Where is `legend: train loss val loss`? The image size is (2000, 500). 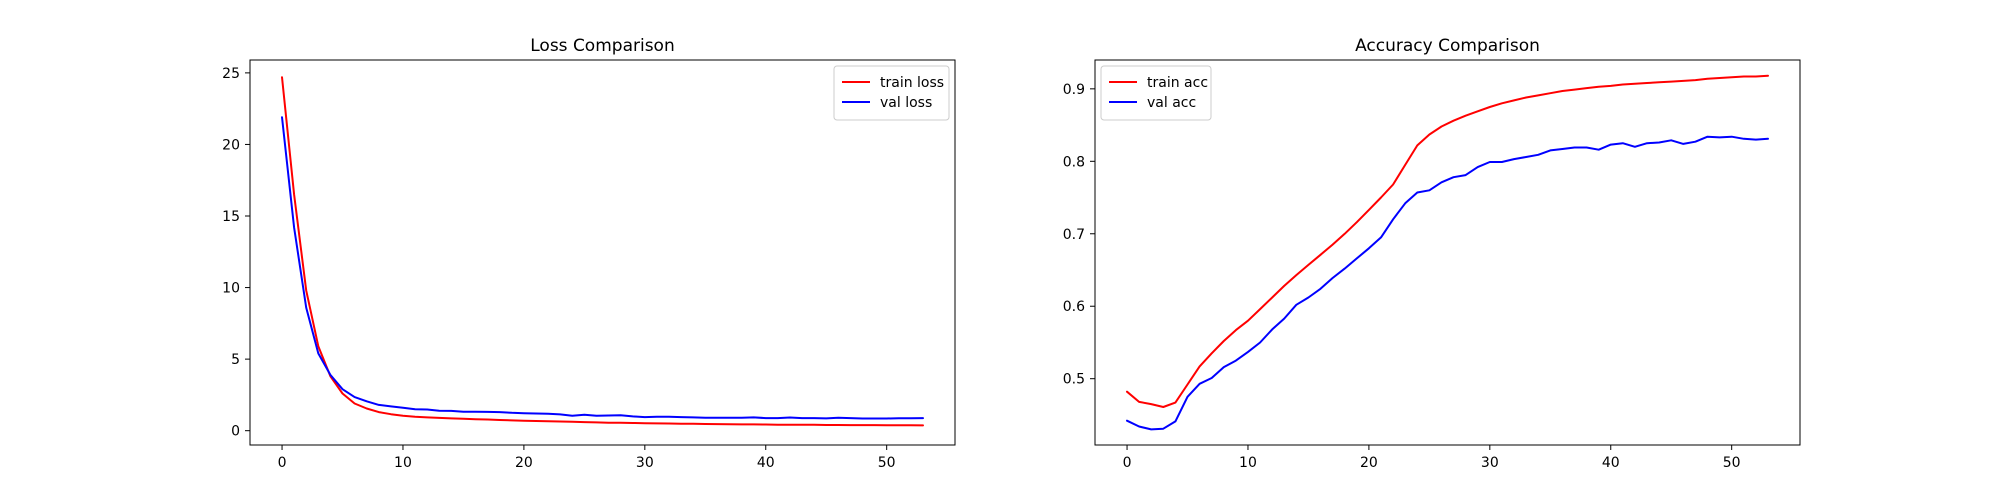 legend: train loss val loss is located at coordinates (891, 93).